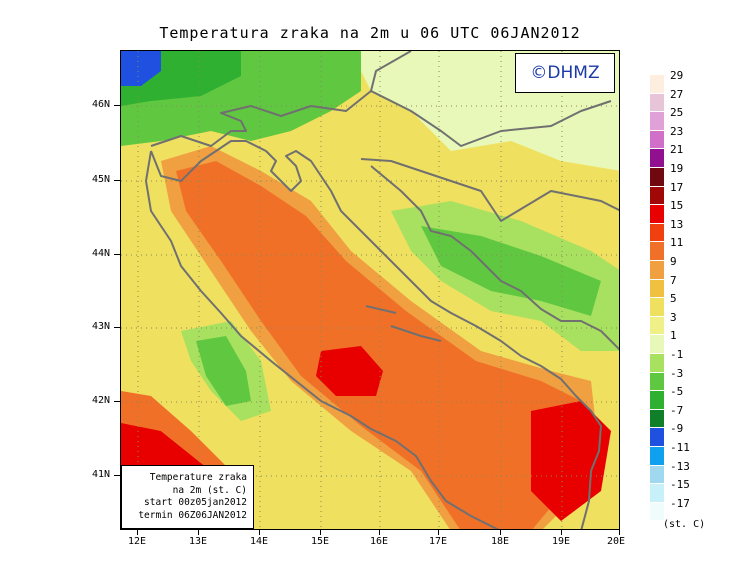  Describe the element at coordinates (561, 541) in the screenshot. I see `lon-tick-label: 19E` at that location.